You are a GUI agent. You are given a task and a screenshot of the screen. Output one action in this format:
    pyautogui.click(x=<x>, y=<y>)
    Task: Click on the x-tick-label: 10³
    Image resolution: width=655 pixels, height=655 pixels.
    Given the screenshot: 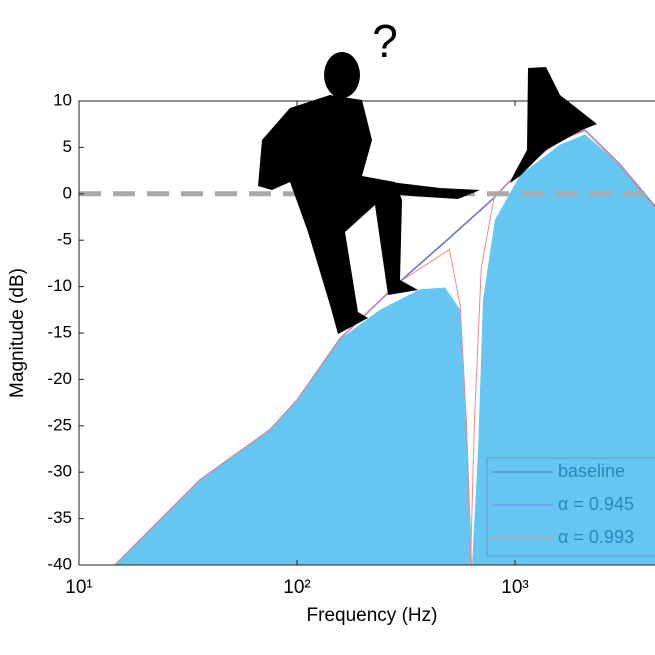 What is the action you would take?
    pyautogui.click(x=514, y=587)
    